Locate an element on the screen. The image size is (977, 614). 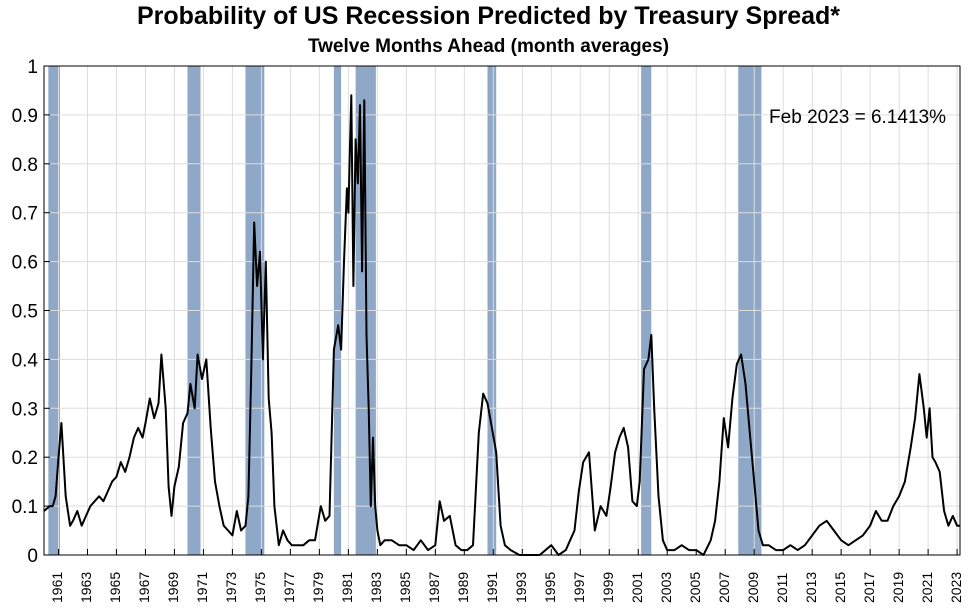
x-tick-label: 2001 is located at coordinates (637, 587).